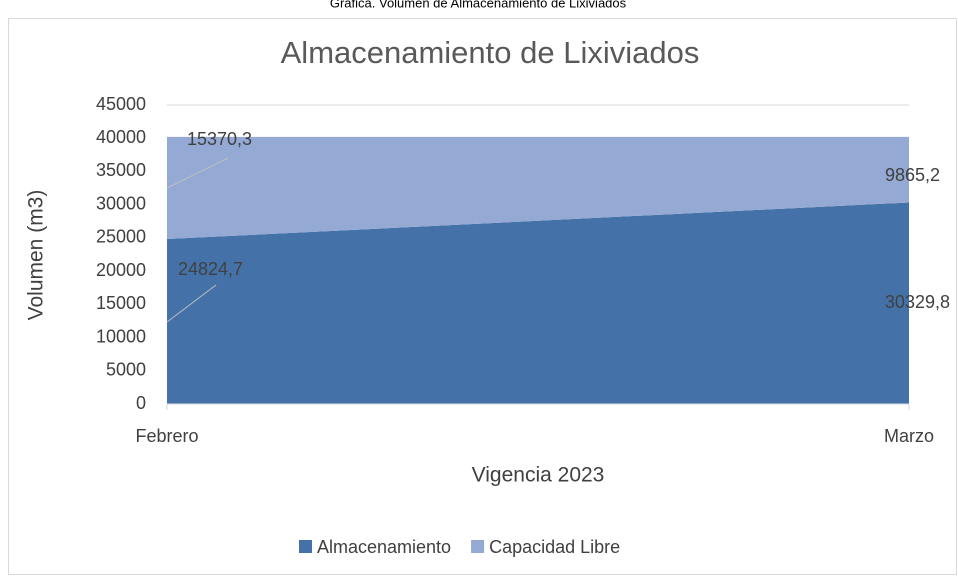  What do you see at coordinates (121, 203) in the screenshot?
I see `y-tick-label: 30000` at bounding box center [121, 203].